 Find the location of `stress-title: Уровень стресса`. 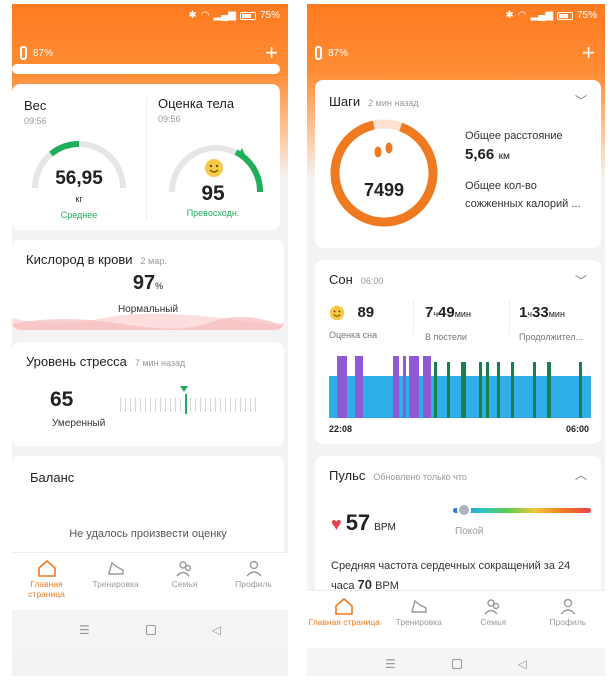

stress-title: Уровень стресса is located at coordinates (76, 361).